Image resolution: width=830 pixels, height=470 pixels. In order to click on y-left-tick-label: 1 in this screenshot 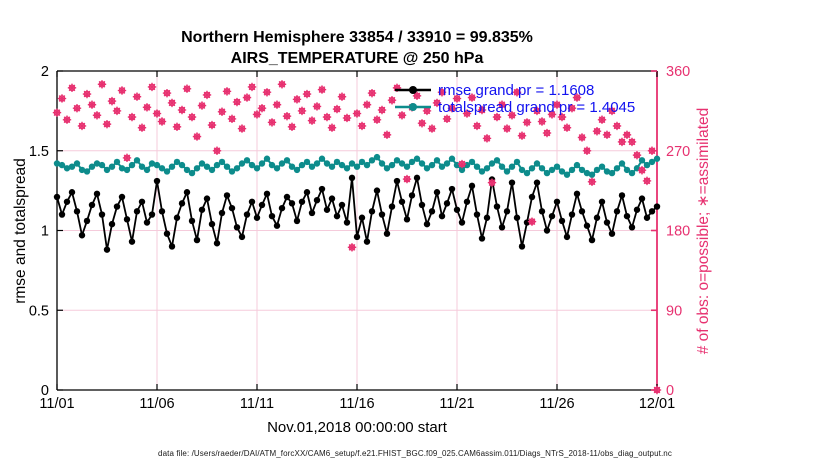, I will do `click(45, 232)`.